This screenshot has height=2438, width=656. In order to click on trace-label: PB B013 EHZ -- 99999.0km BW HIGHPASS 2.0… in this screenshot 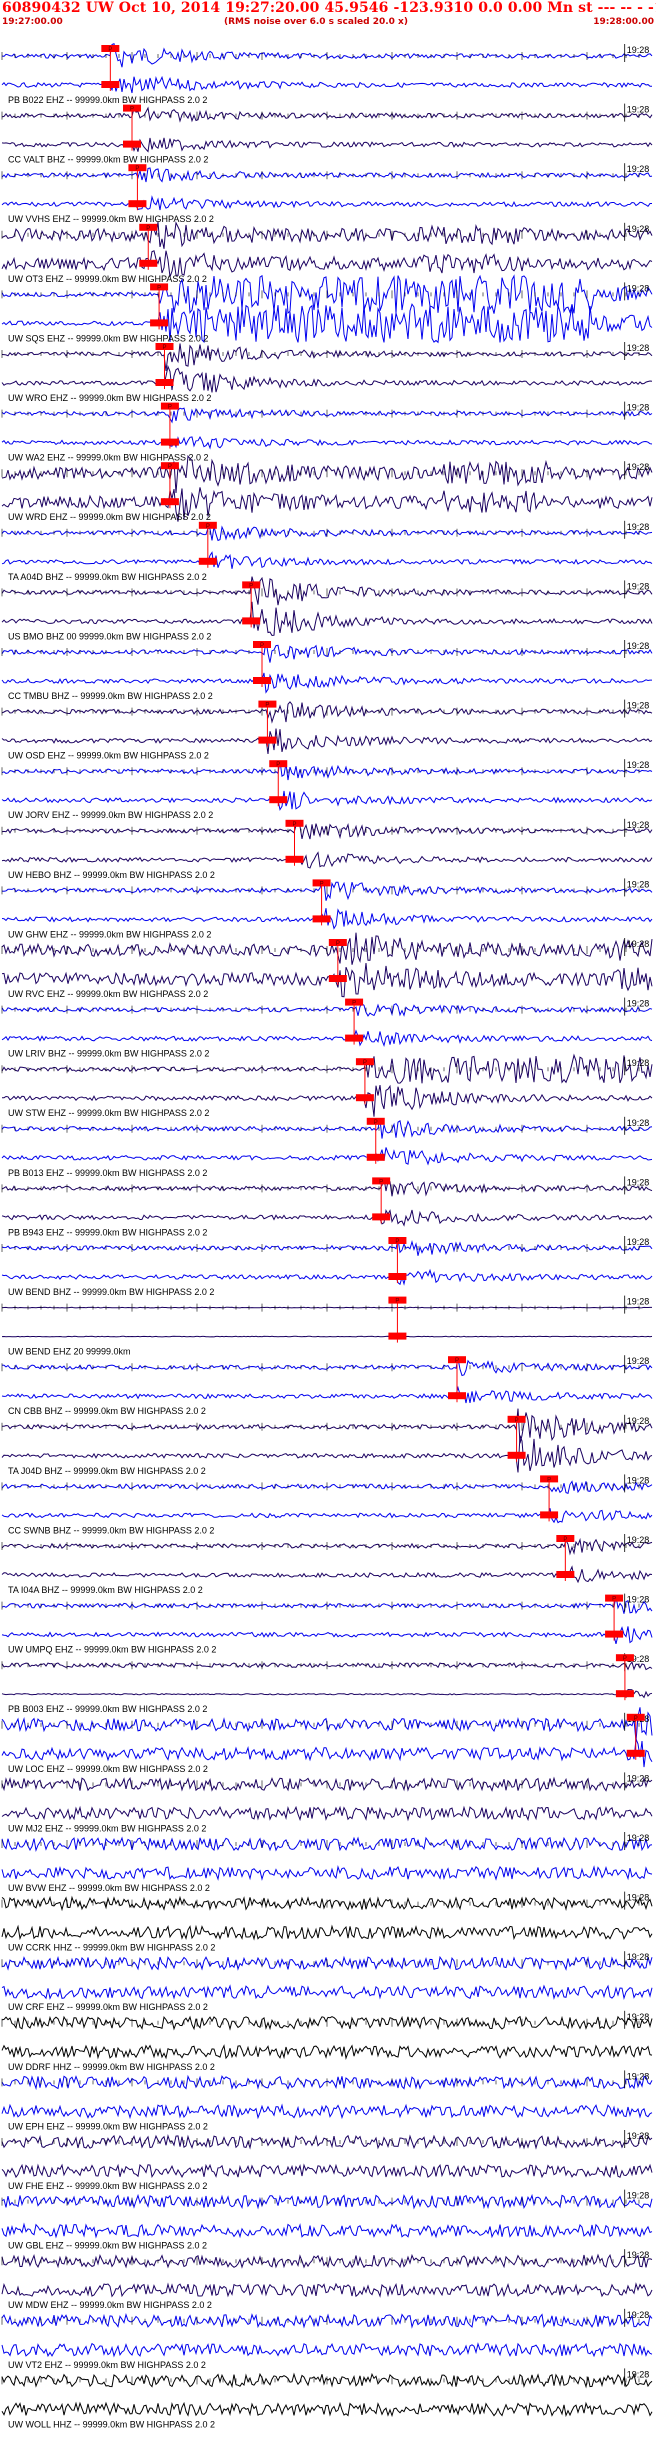, I will do `click(107, 1173)`.